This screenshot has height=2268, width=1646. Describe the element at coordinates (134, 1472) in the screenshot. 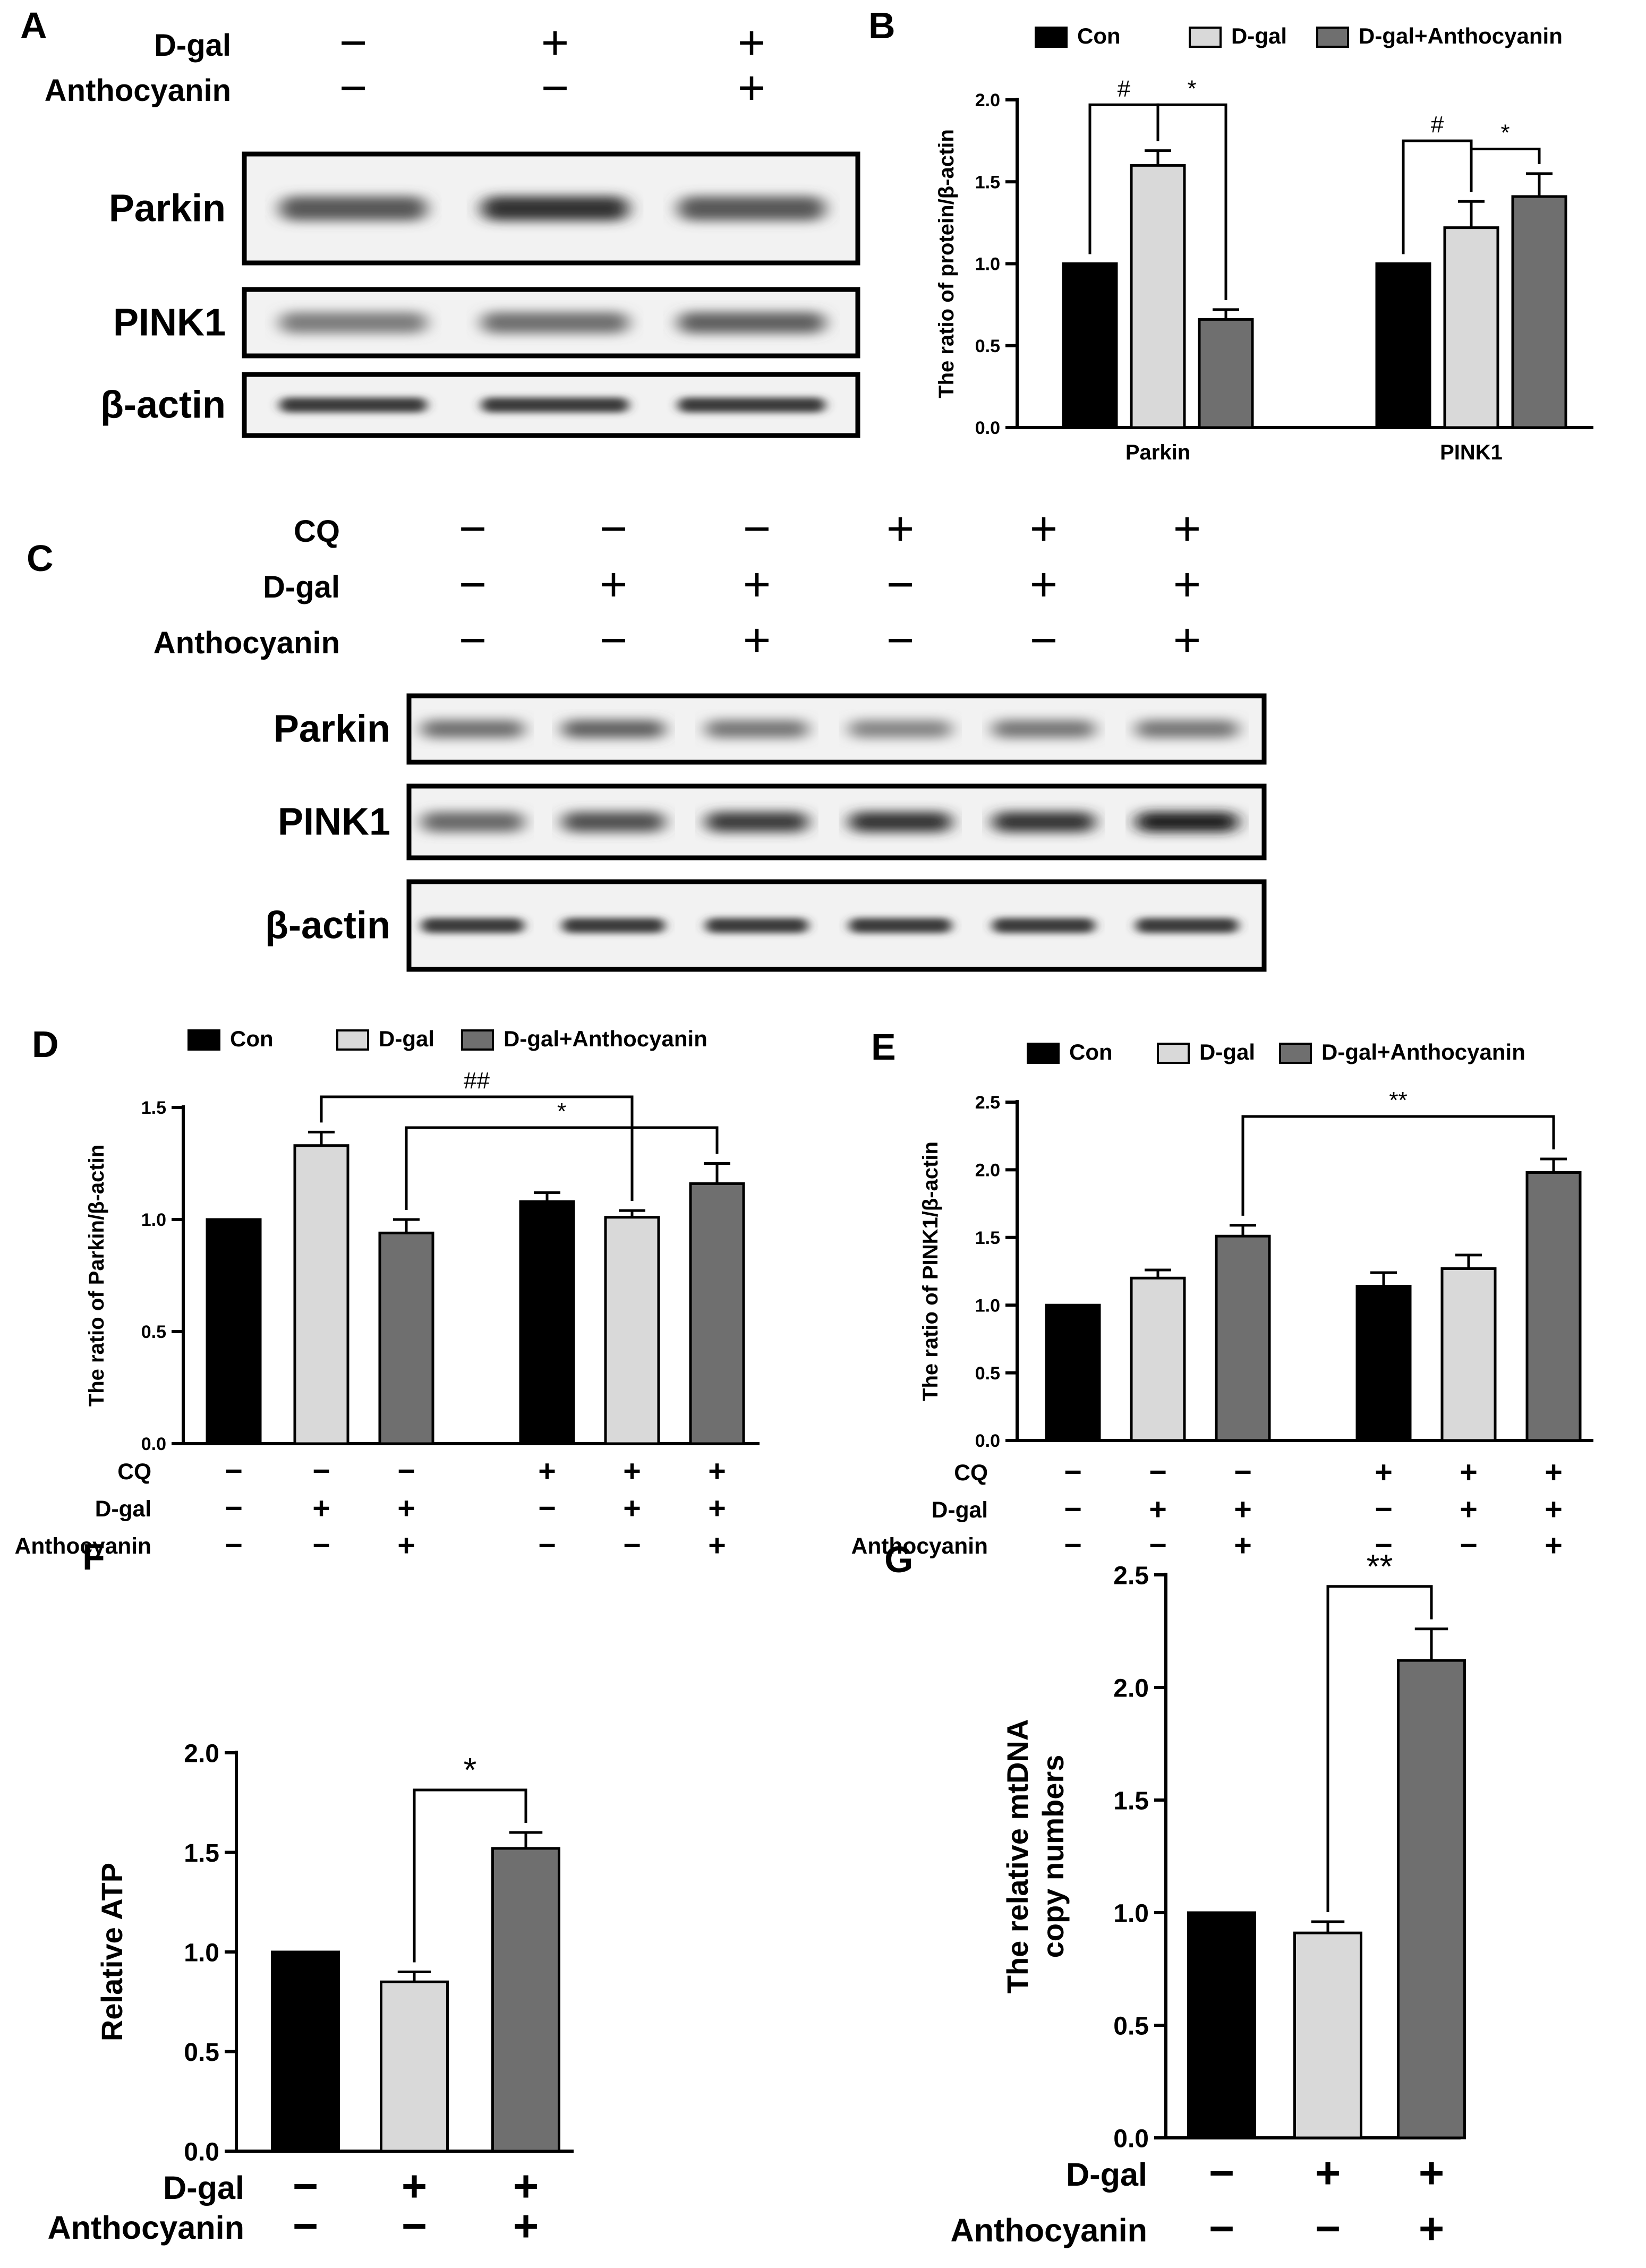

I see `condition-label: CQ` at that location.